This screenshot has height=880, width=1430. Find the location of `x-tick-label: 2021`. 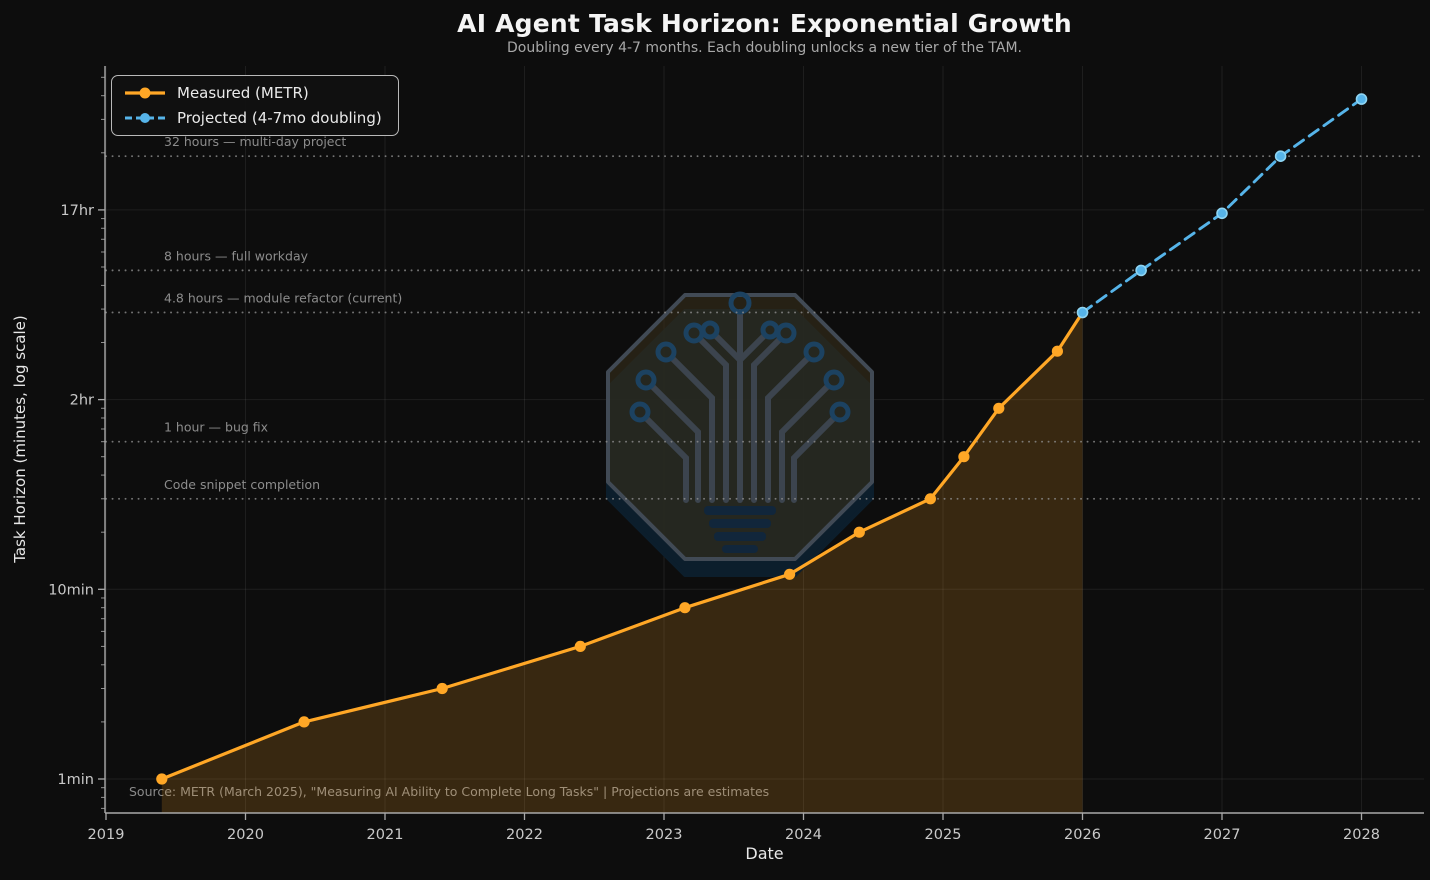

x-tick-label: 2021 is located at coordinates (385, 835).